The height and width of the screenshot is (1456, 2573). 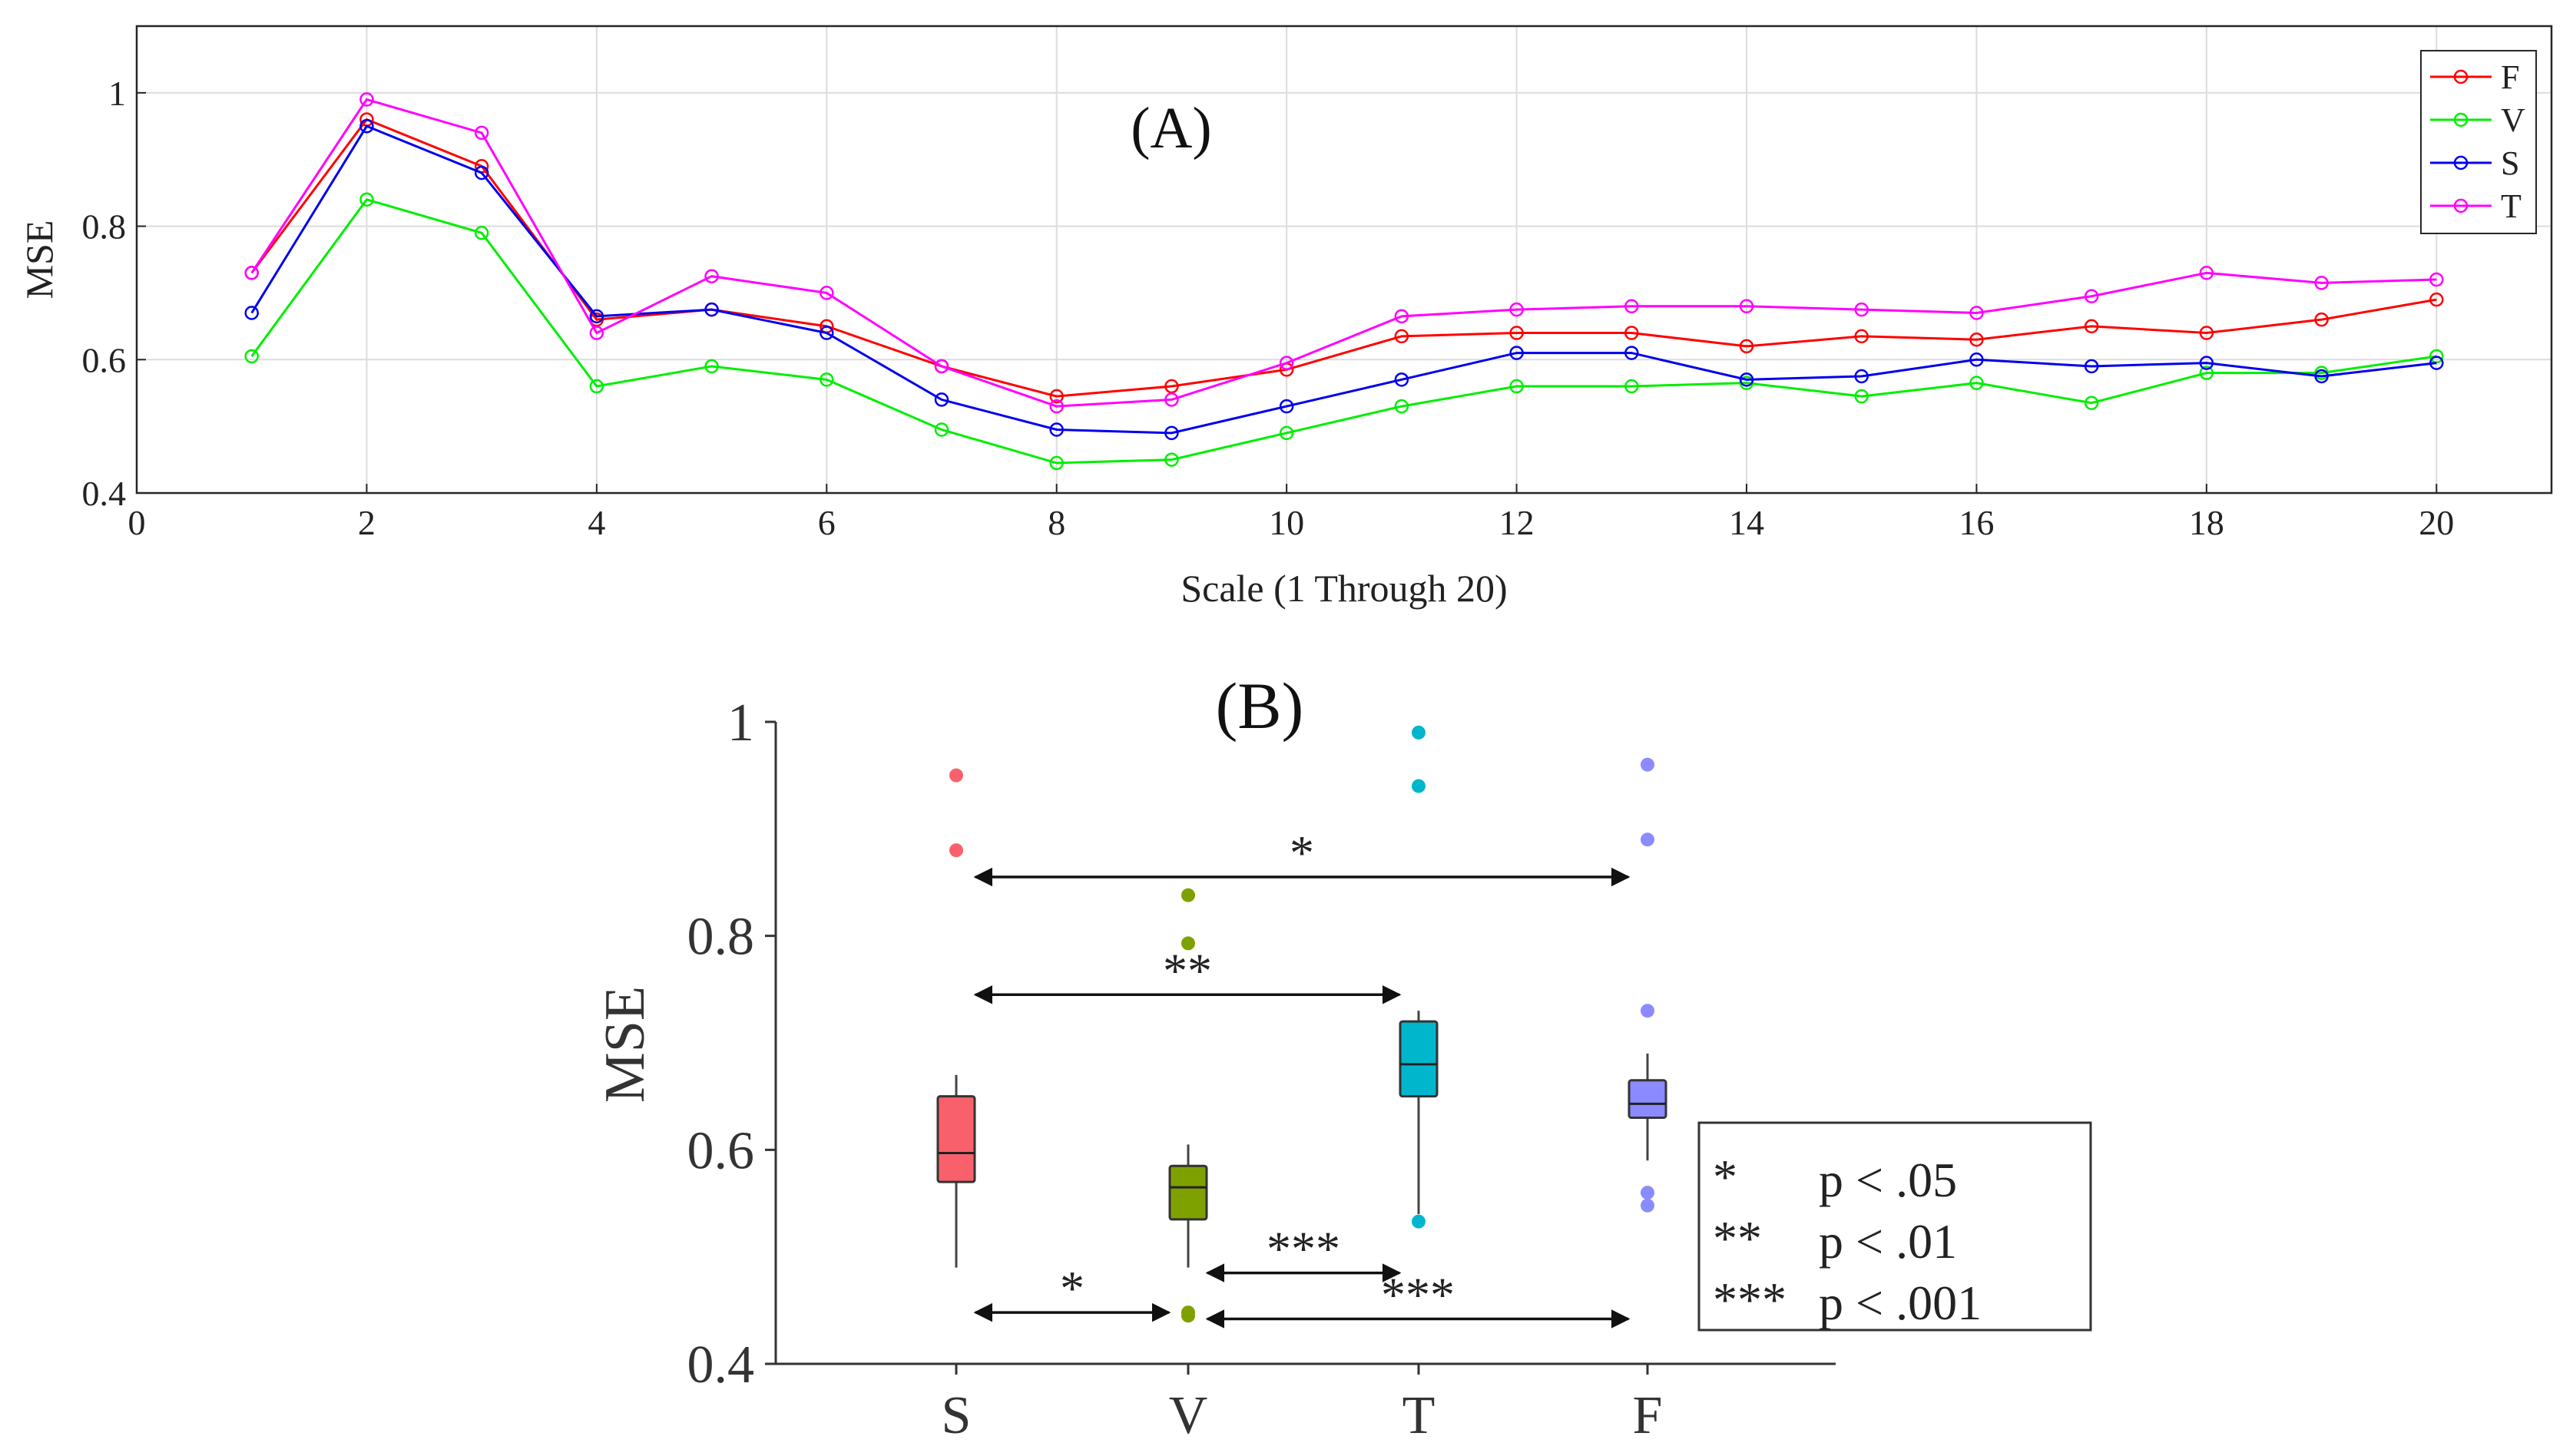 What do you see at coordinates (1746, 522) in the screenshot?
I see `x-tick-label: 14` at bounding box center [1746, 522].